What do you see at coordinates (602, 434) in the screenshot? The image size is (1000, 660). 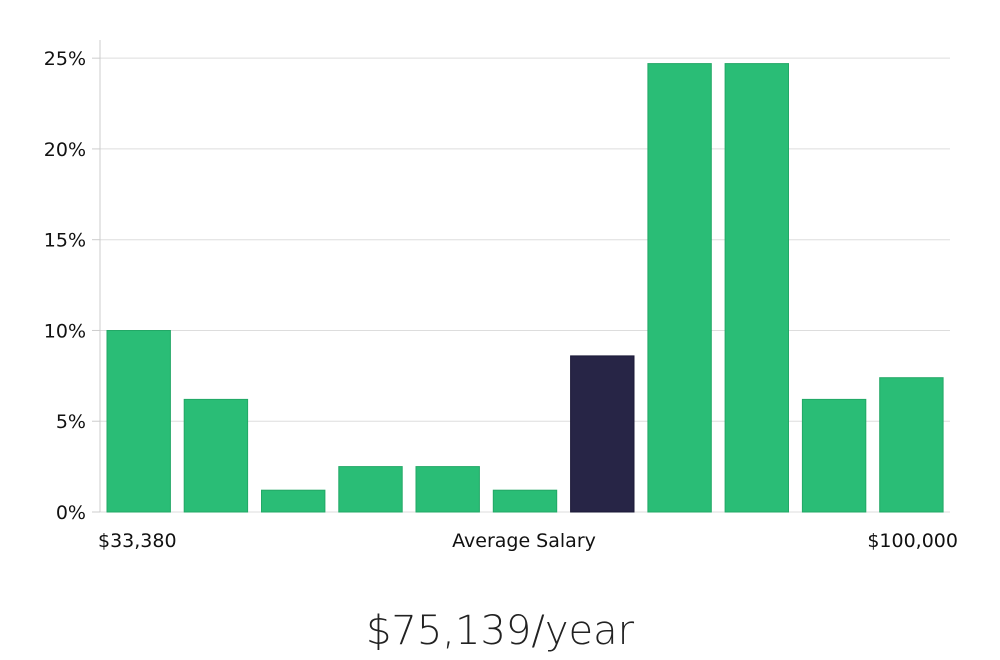 I see `bar-average-salary` at bounding box center [602, 434].